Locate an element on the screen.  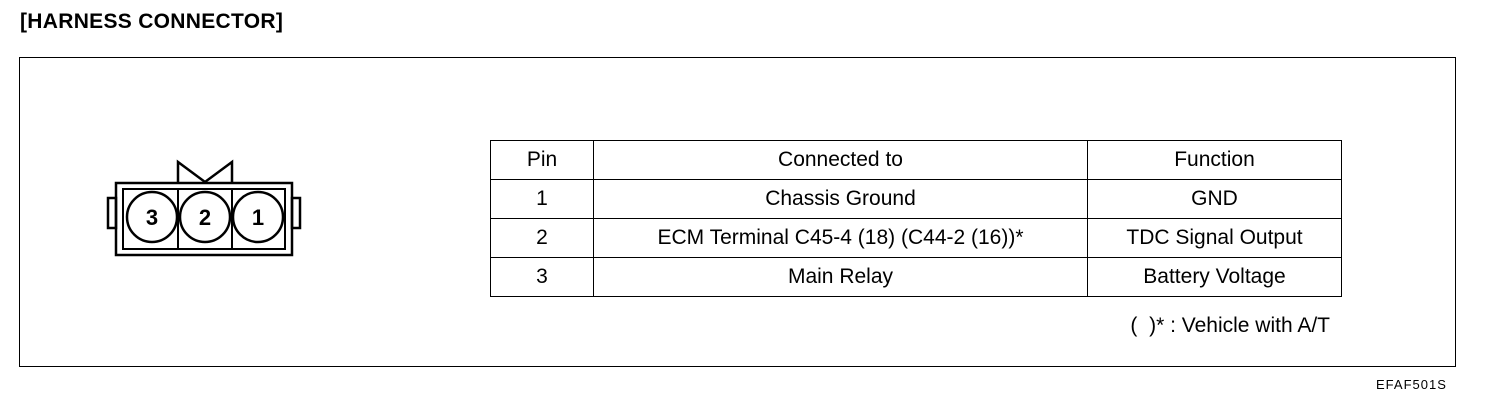
header-function: Function is located at coordinates (1214, 160).